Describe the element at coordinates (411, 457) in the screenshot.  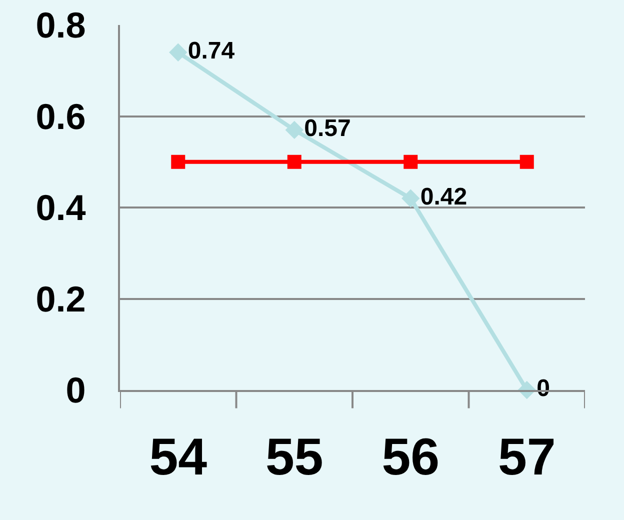
I see `x-tick-label: 56` at that location.